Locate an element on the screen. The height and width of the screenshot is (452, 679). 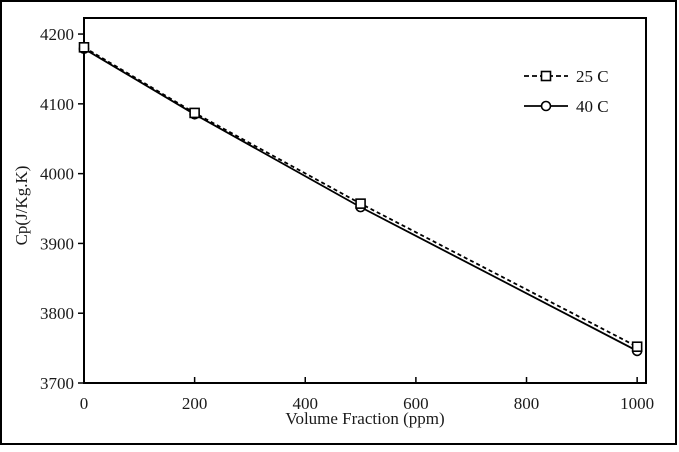
legend-label-40c: 40 C is located at coordinates (592, 106).